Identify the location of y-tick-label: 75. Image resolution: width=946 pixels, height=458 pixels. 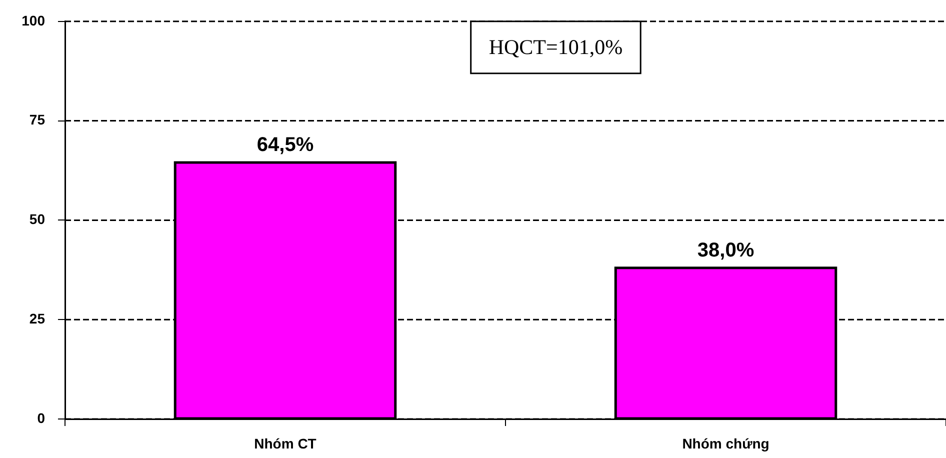
(37, 120).